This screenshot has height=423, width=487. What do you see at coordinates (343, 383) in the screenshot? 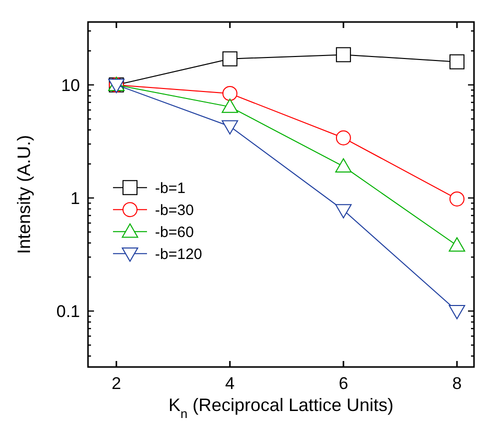
I see `x-tick-label: 6` at bounding box center [343, 383].